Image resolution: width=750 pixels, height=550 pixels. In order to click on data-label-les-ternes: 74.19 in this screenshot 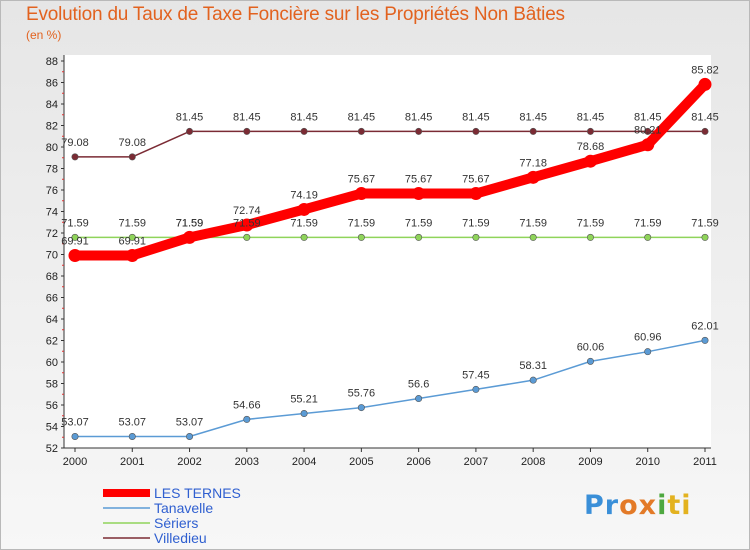, I will do `click(304, 195)`.